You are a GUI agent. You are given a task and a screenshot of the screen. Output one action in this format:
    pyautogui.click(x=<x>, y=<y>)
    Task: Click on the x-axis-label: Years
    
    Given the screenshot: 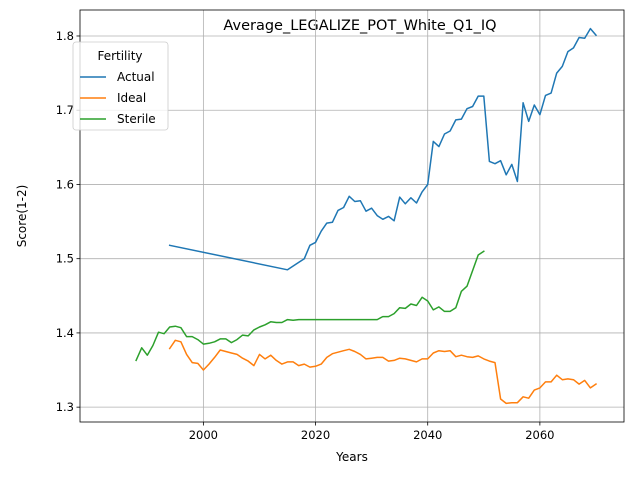 What is the action you would take?
    pyautogui.click(x=351, y=457)
    